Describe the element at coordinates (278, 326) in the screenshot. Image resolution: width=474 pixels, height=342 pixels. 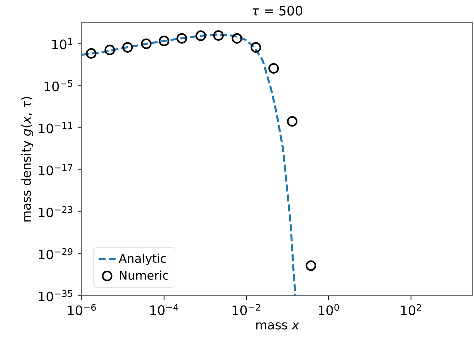
I see `x-axis-title: mass x` at that location.